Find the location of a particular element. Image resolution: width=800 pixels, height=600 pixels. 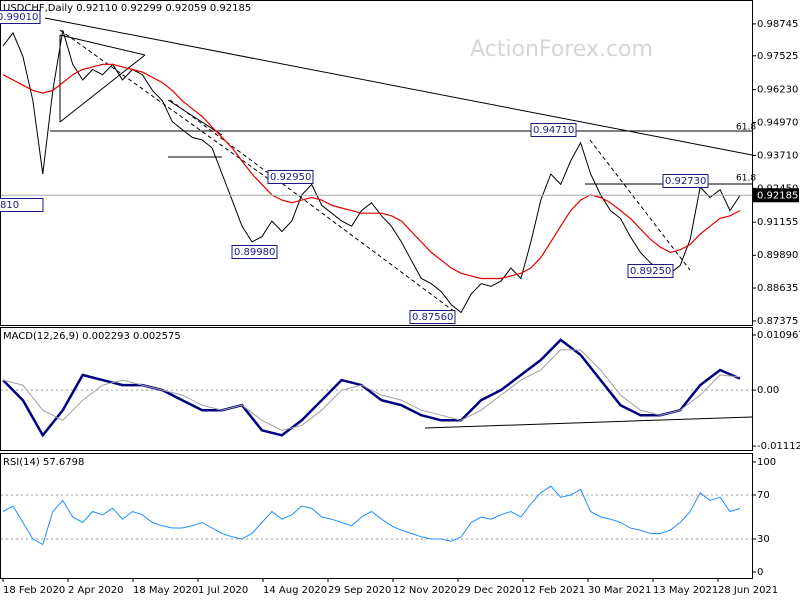

rsi-title: RSI(14) 57.6798 is located at coordinates (43, 462).